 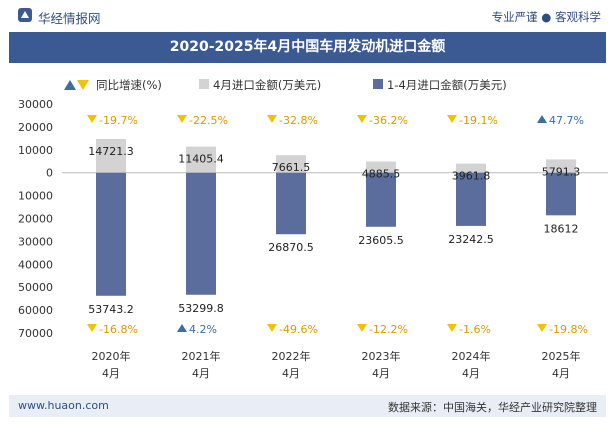 What do you see at coordinates (291, 364) in the screenshot?
I see `x-tick-label: 2022年 4月` at bounding box center [291, 364].